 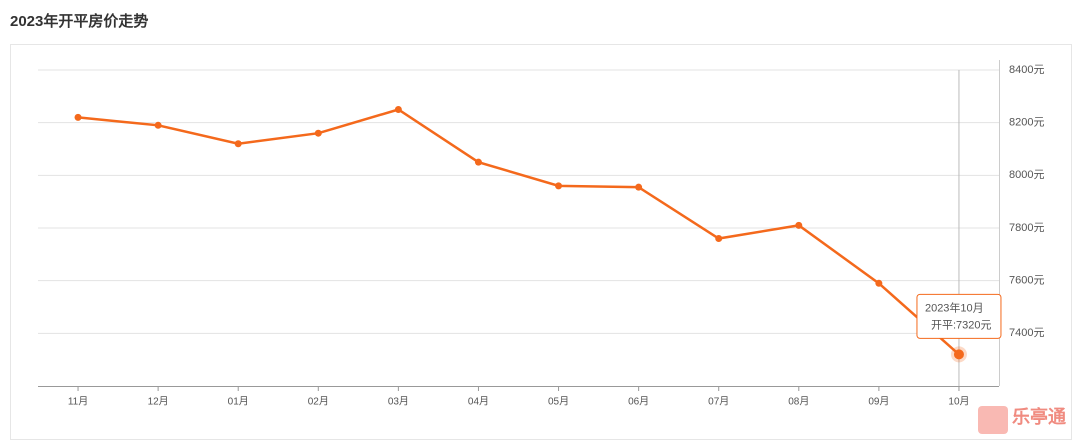 I want to click on tooltip-title: 2023年10月, so click(x=954, y=307).